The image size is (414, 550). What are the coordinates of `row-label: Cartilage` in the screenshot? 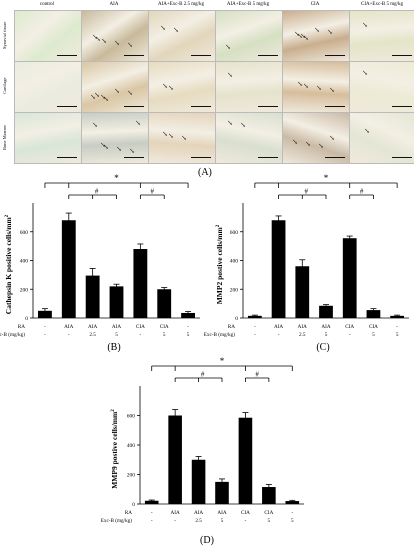 It's located at (4, 86).